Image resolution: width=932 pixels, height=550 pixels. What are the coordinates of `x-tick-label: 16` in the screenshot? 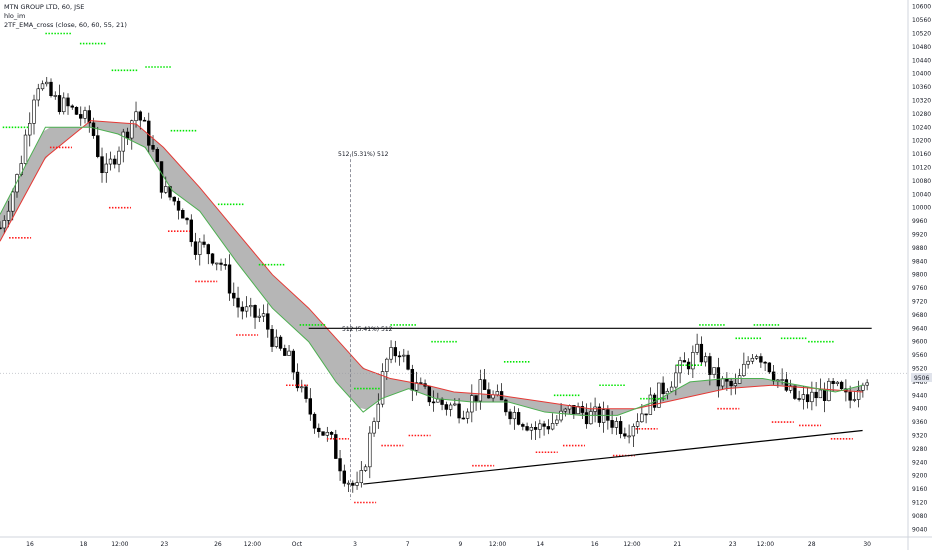 It's located at (595, 544).